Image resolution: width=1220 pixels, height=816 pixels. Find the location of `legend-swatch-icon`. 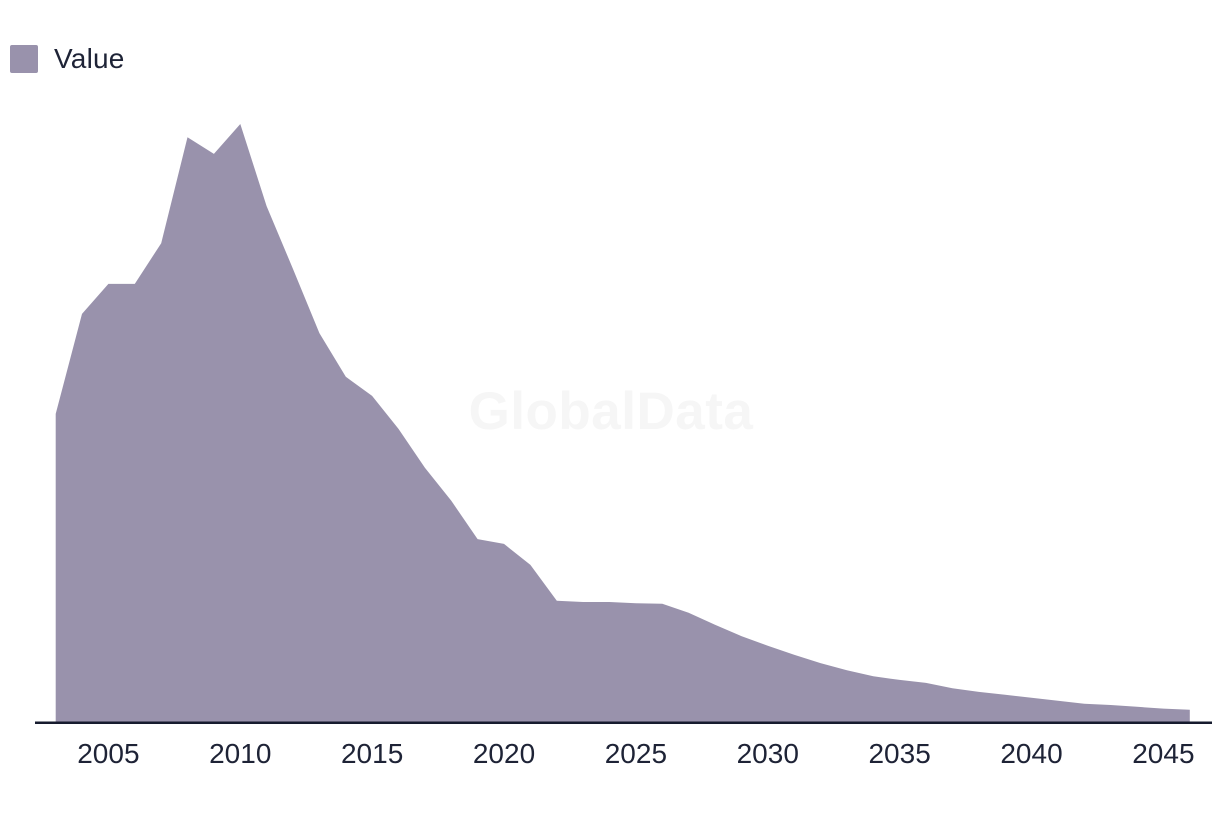

legend-swatch-icon is located at coordinates (24, 59).